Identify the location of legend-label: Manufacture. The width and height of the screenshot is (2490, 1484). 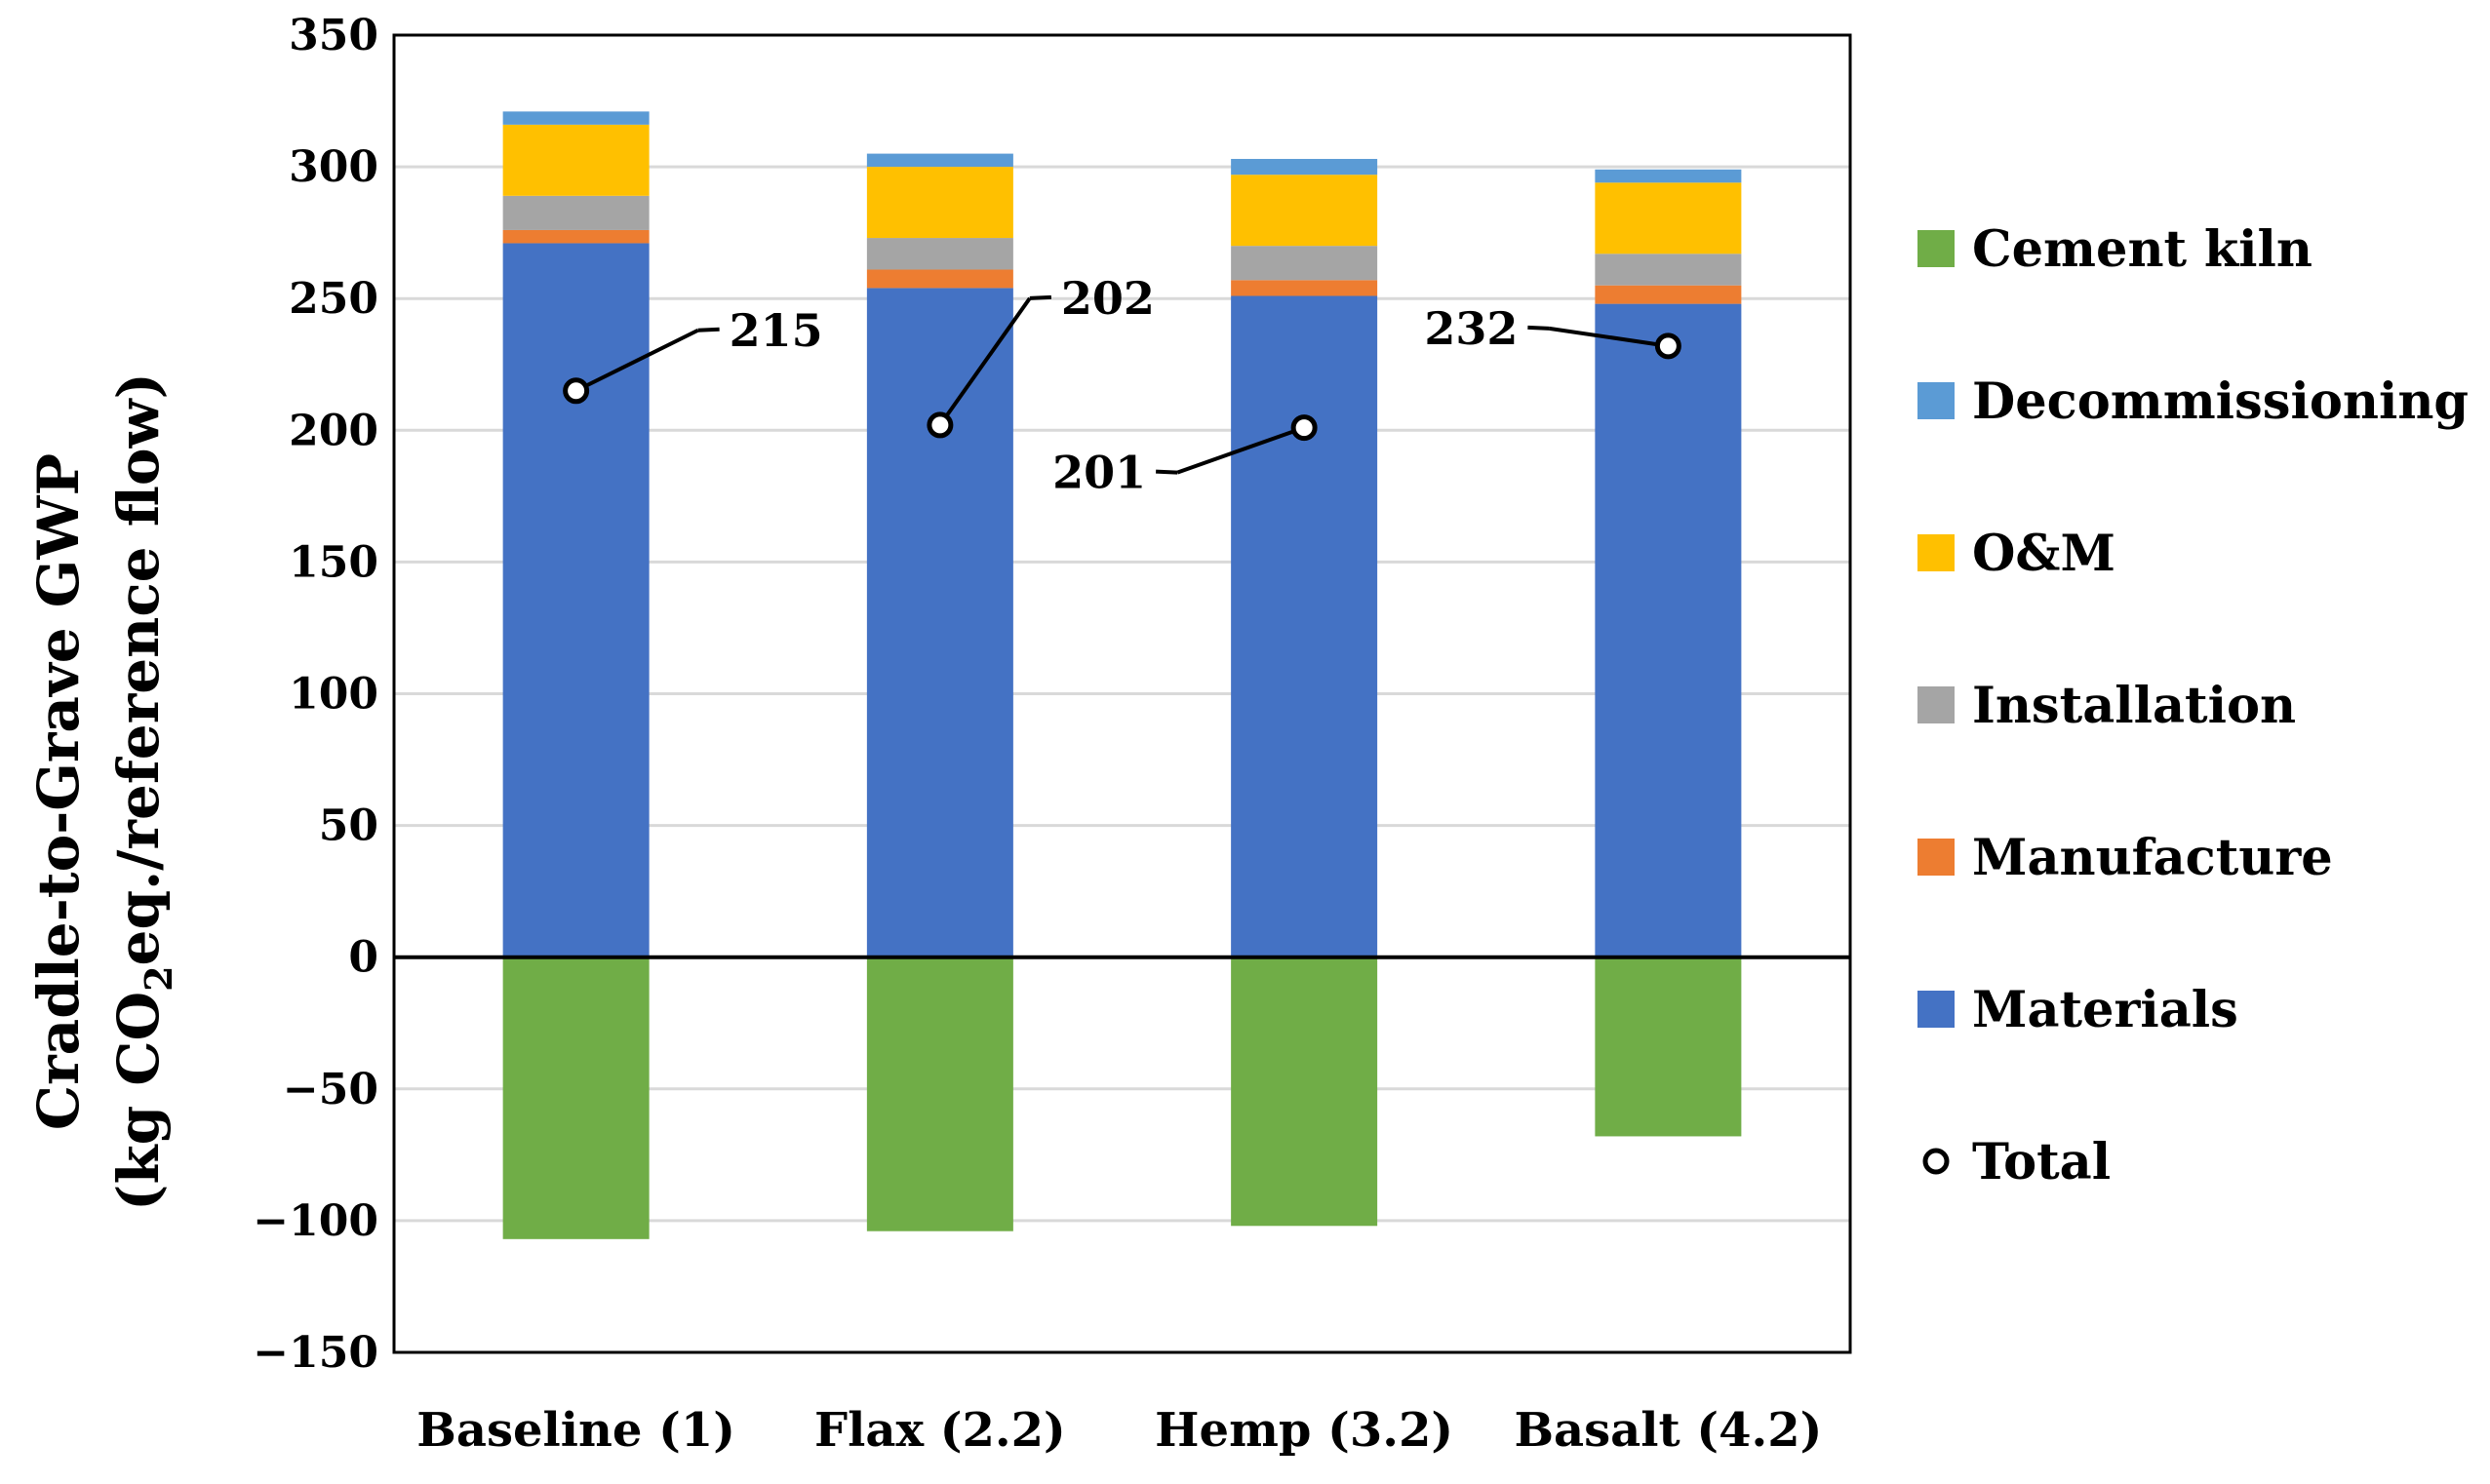
(2152, 858).